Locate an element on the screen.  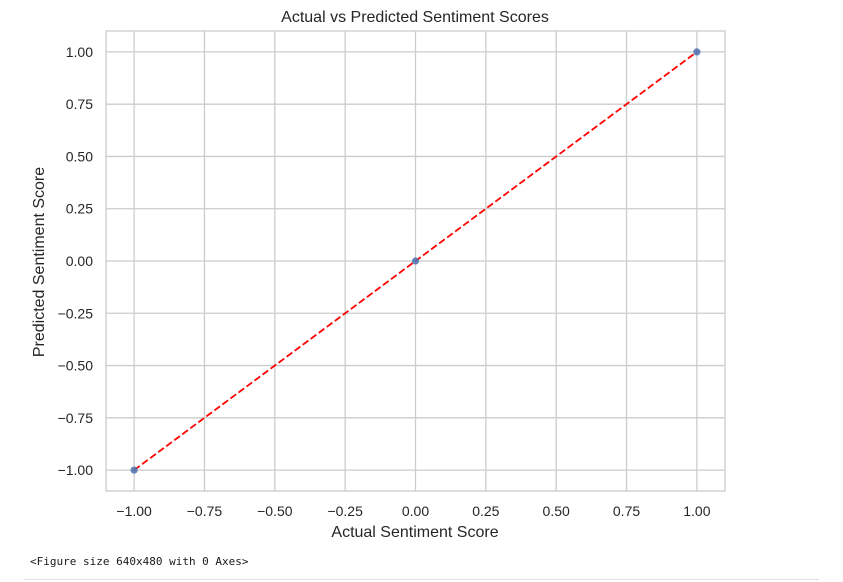
y-axis-label: Predicted Sentiment Score is located at coordinates (39, 262).